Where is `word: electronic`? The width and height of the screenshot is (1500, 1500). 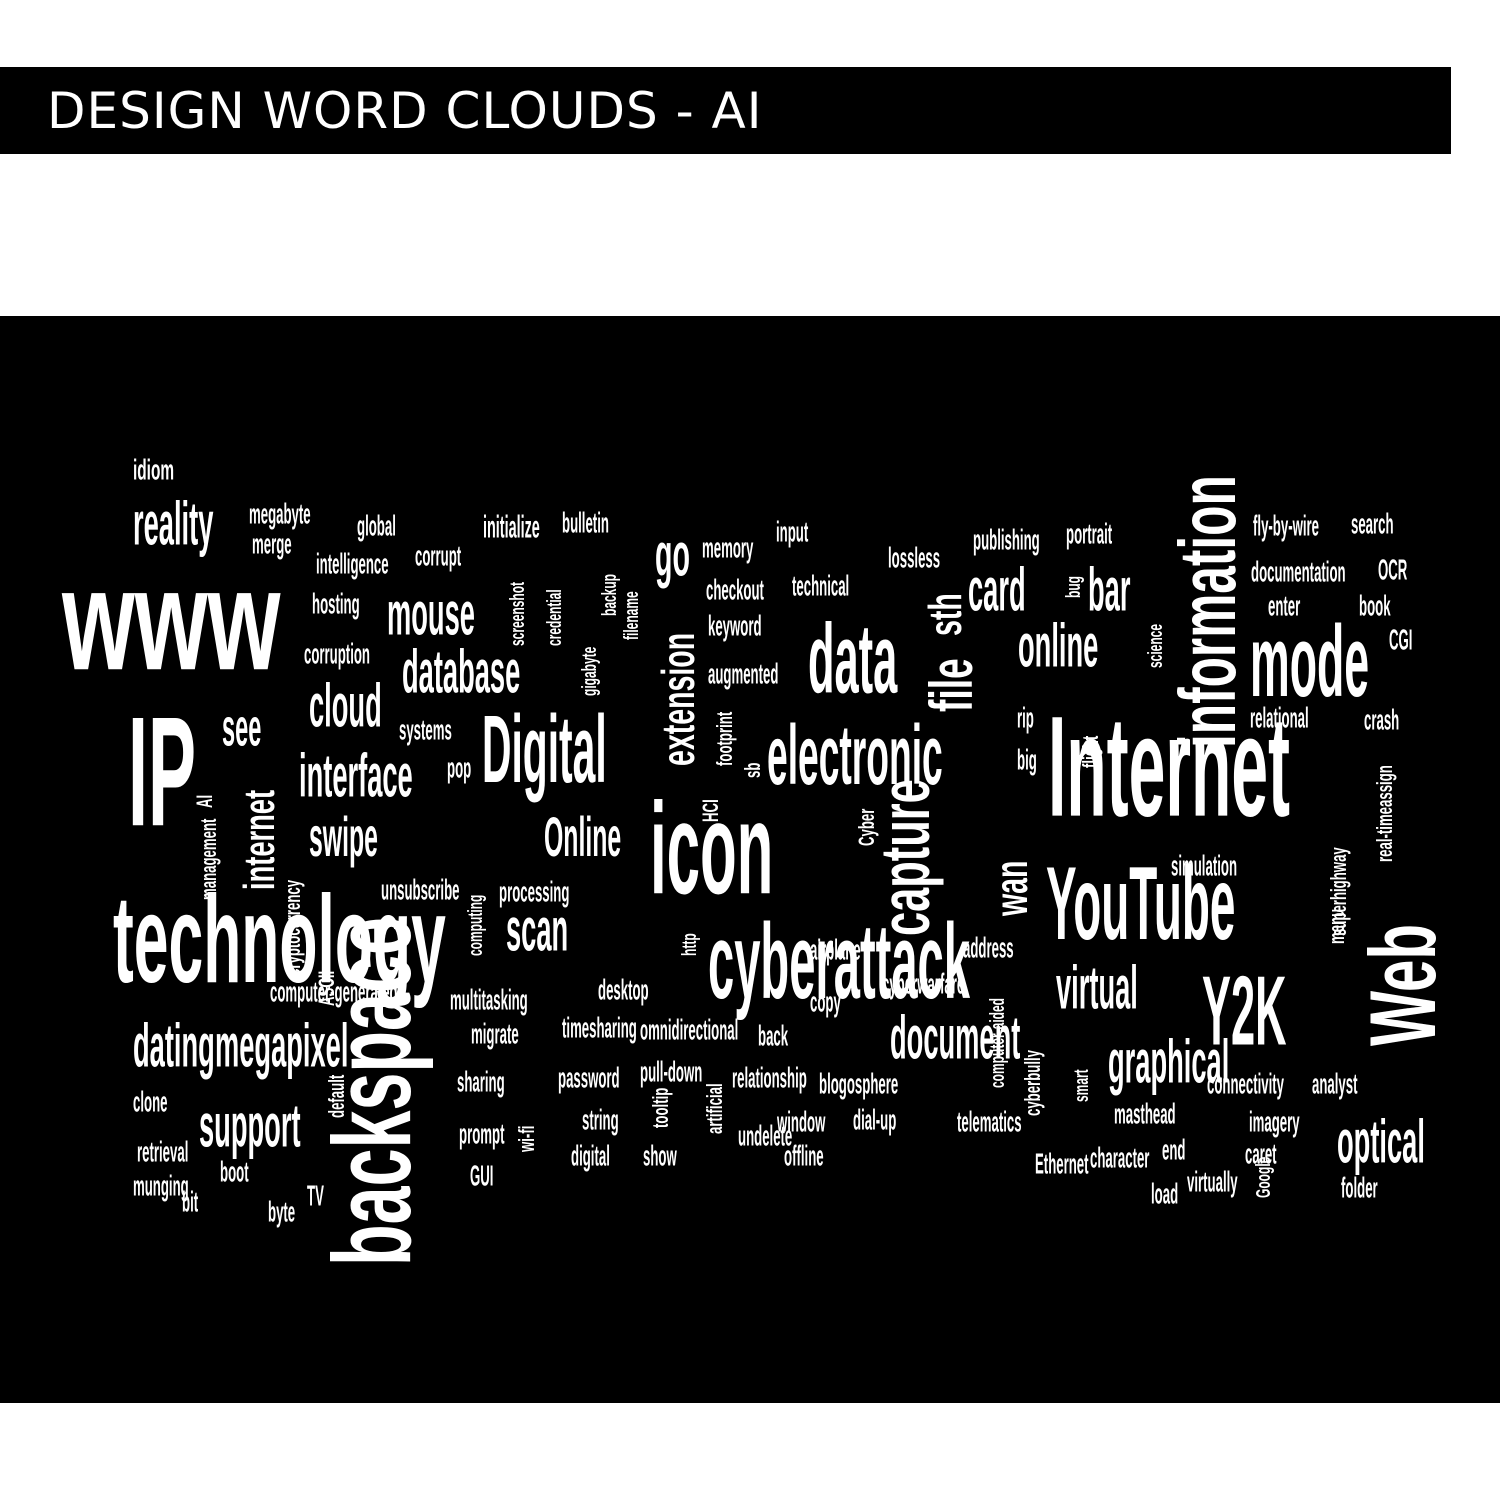 word: electronic is located at coordinates (855, 755).